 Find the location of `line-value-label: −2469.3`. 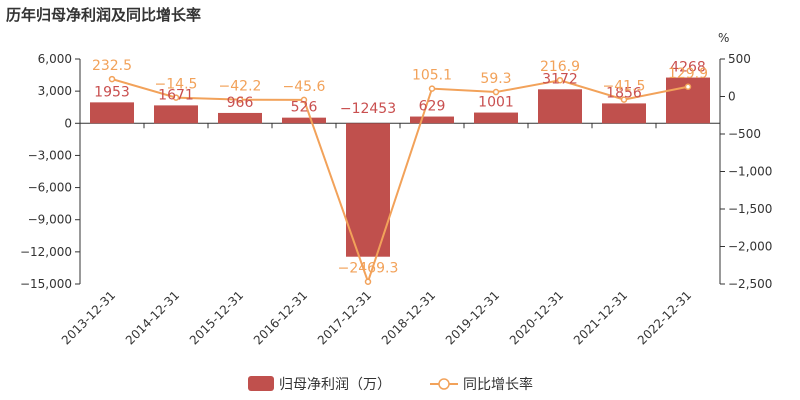

line-value-label: −2469.3 is located at coordinates (368, 269).